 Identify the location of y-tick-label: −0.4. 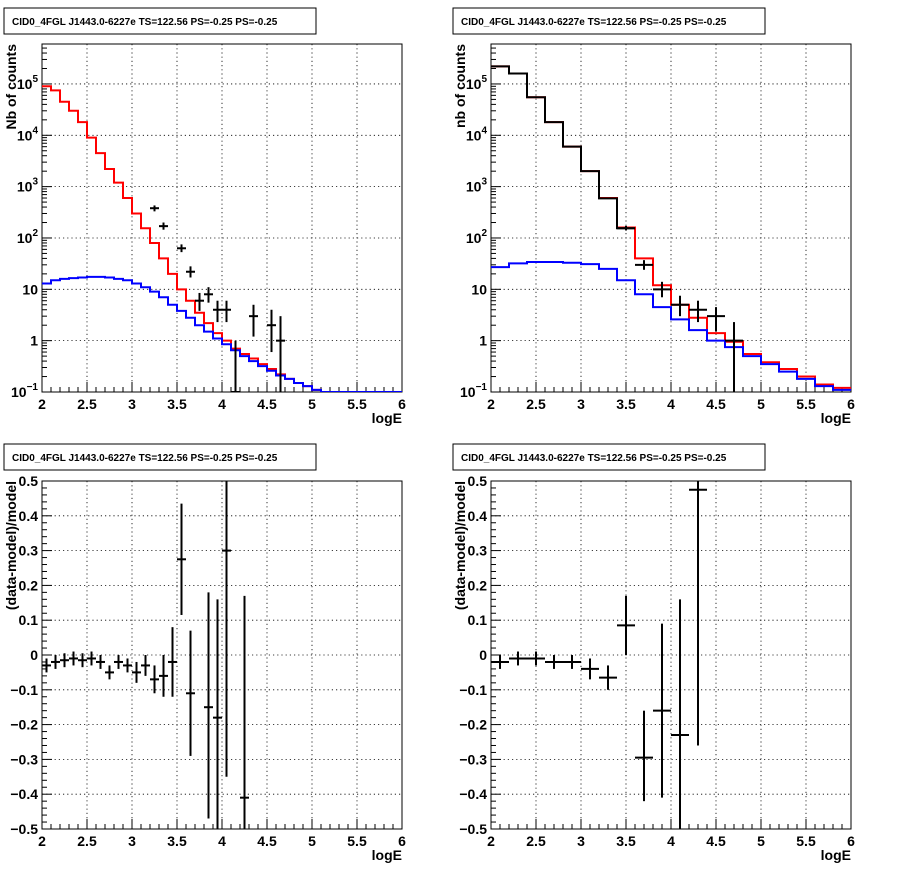
(473, 794).